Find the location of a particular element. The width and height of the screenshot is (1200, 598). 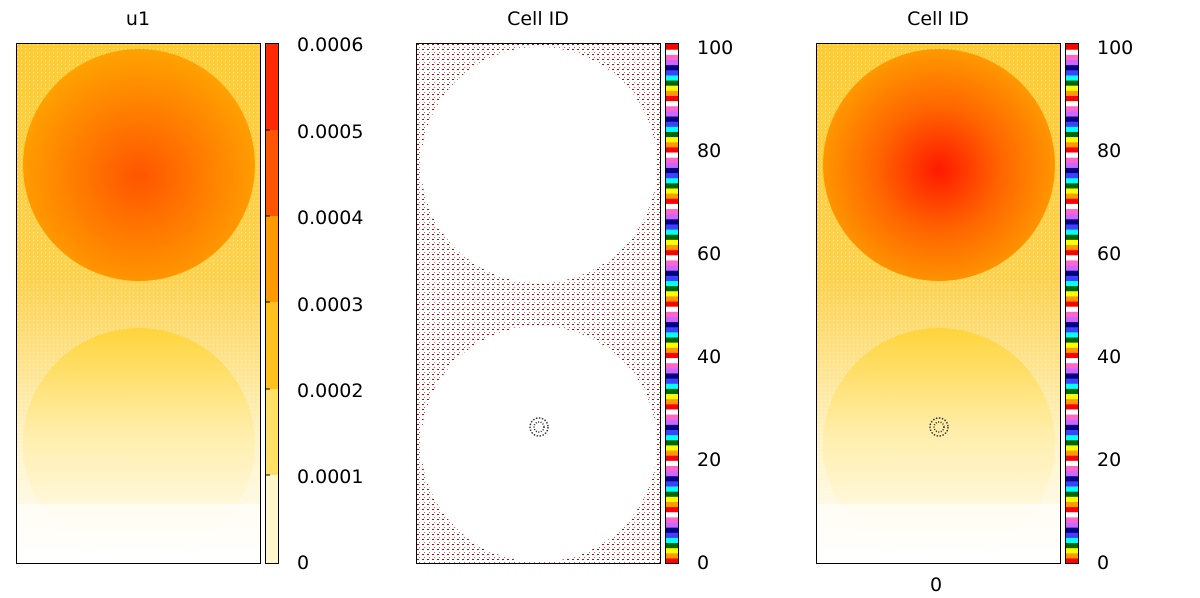

panel-1-colorbar-tick: 0.0004 is located at coordinates (330, 218).